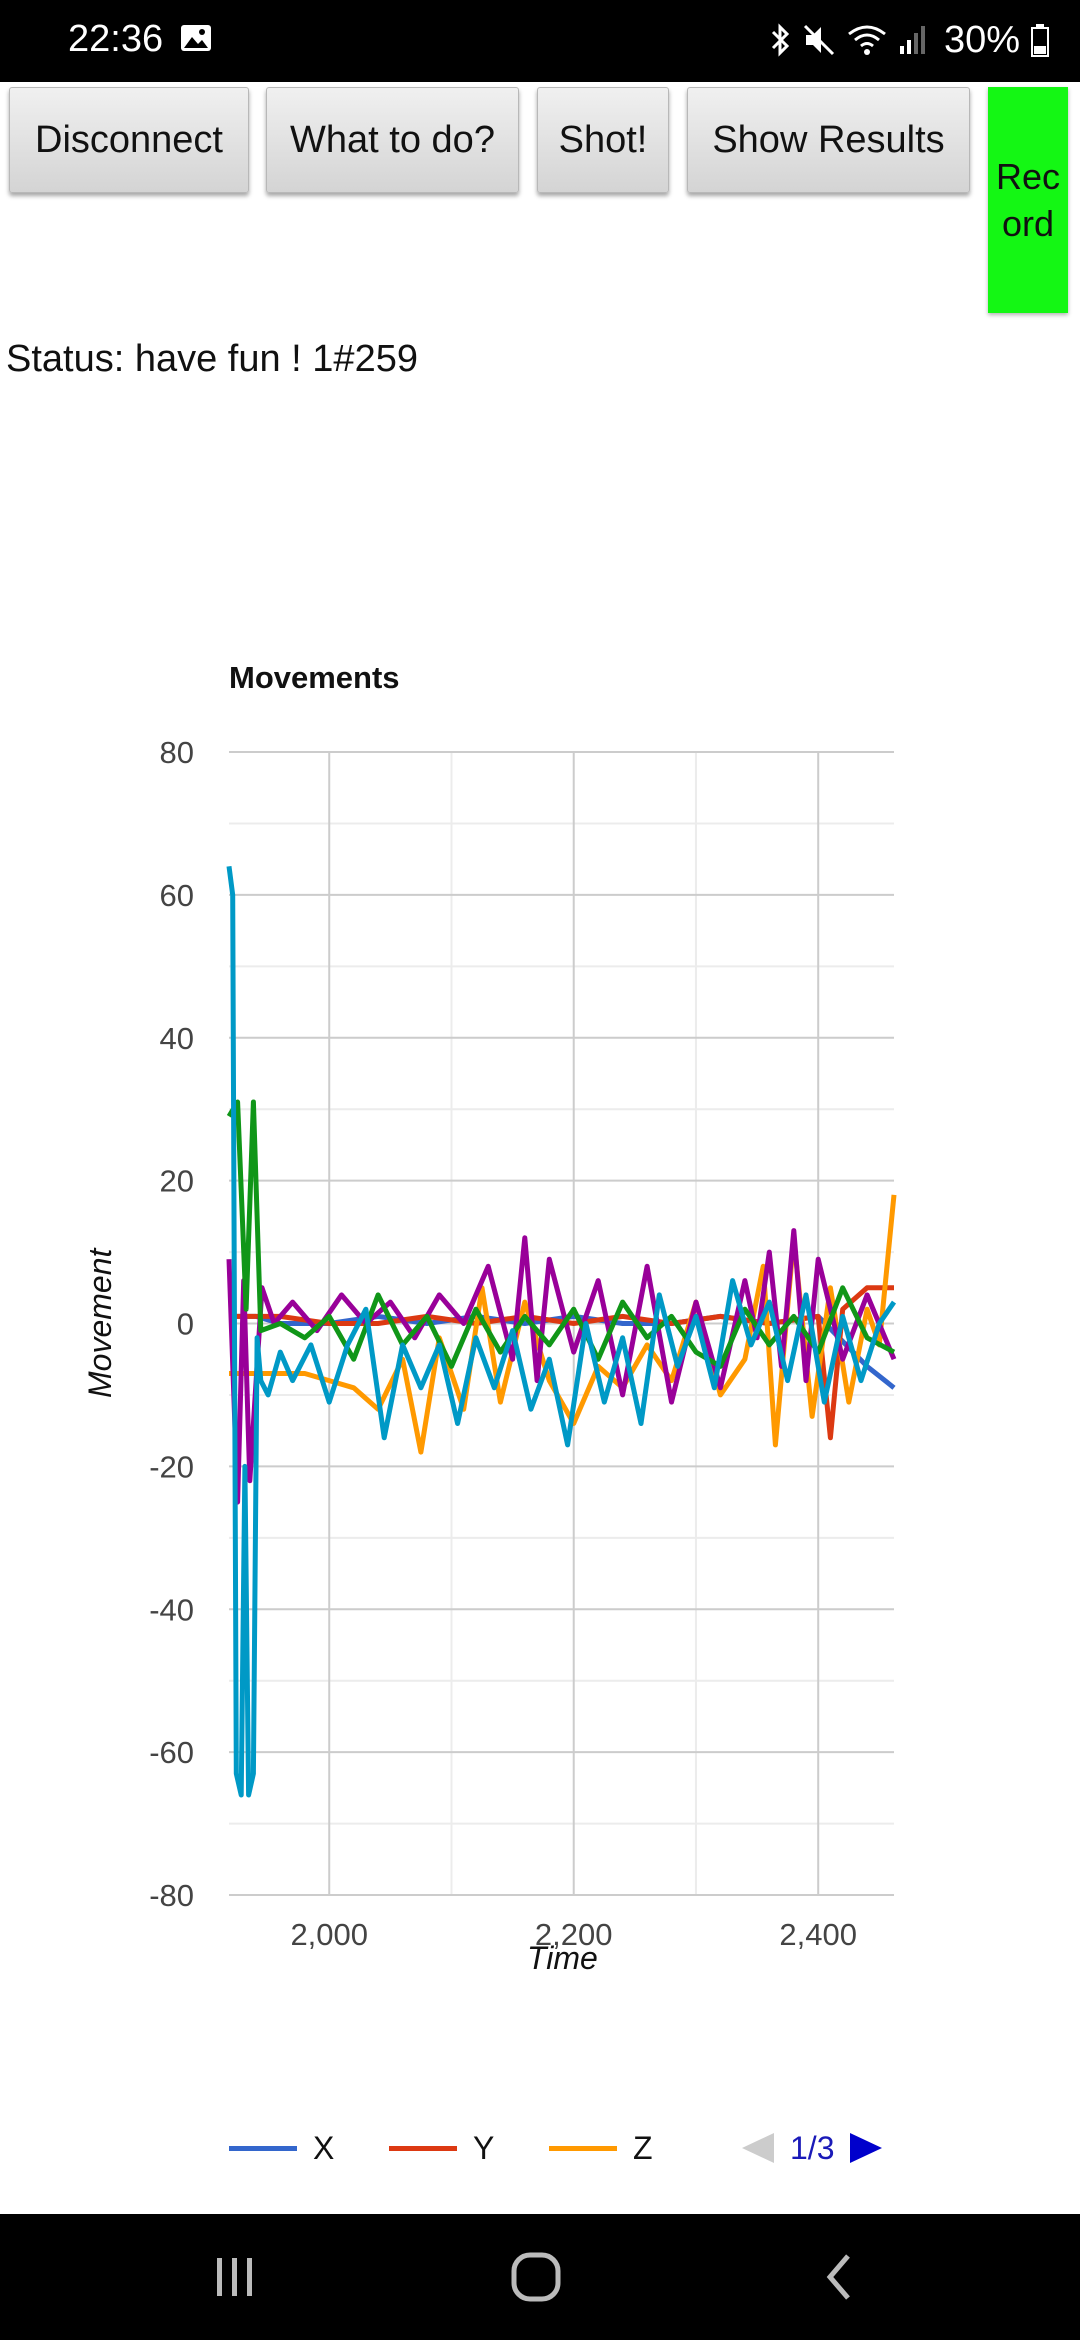 Image resolution: width=1080 pixels, height=2340 pixels. Describe the element at coordinates (1028, 200) in the screenshot. I see `record-button: Record` at that location.